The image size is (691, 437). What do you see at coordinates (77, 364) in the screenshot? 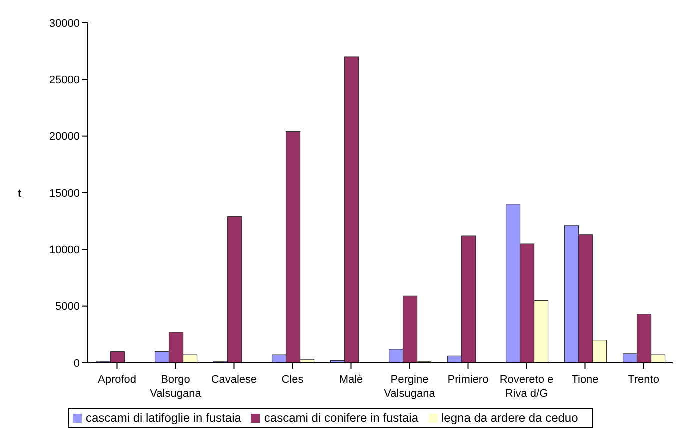
I see `y-tick-label: 0` at bounding box center [77, 364].